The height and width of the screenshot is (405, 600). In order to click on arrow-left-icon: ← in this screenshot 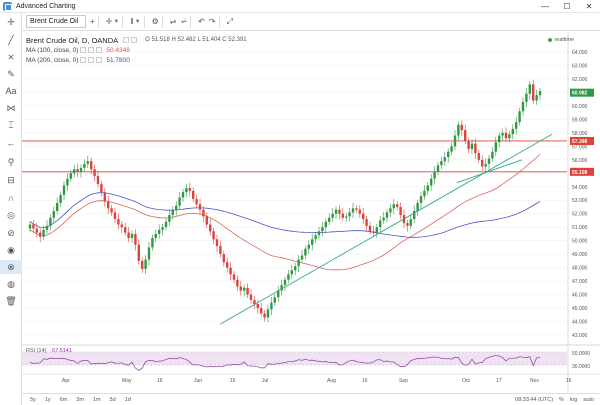, I will do `click(11, 143)`.